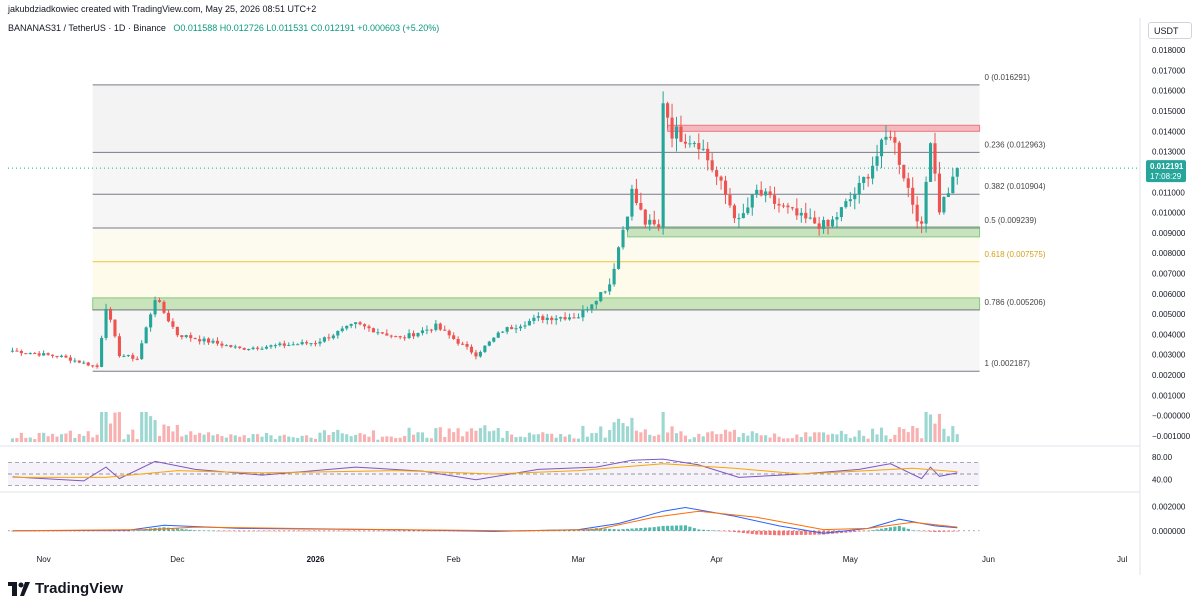 The image size is (1200, 609). What do you see at coordinates (1170, 30) in the screenshot?
I see `currency-label: USDT` at bounding box center [1170, 30].